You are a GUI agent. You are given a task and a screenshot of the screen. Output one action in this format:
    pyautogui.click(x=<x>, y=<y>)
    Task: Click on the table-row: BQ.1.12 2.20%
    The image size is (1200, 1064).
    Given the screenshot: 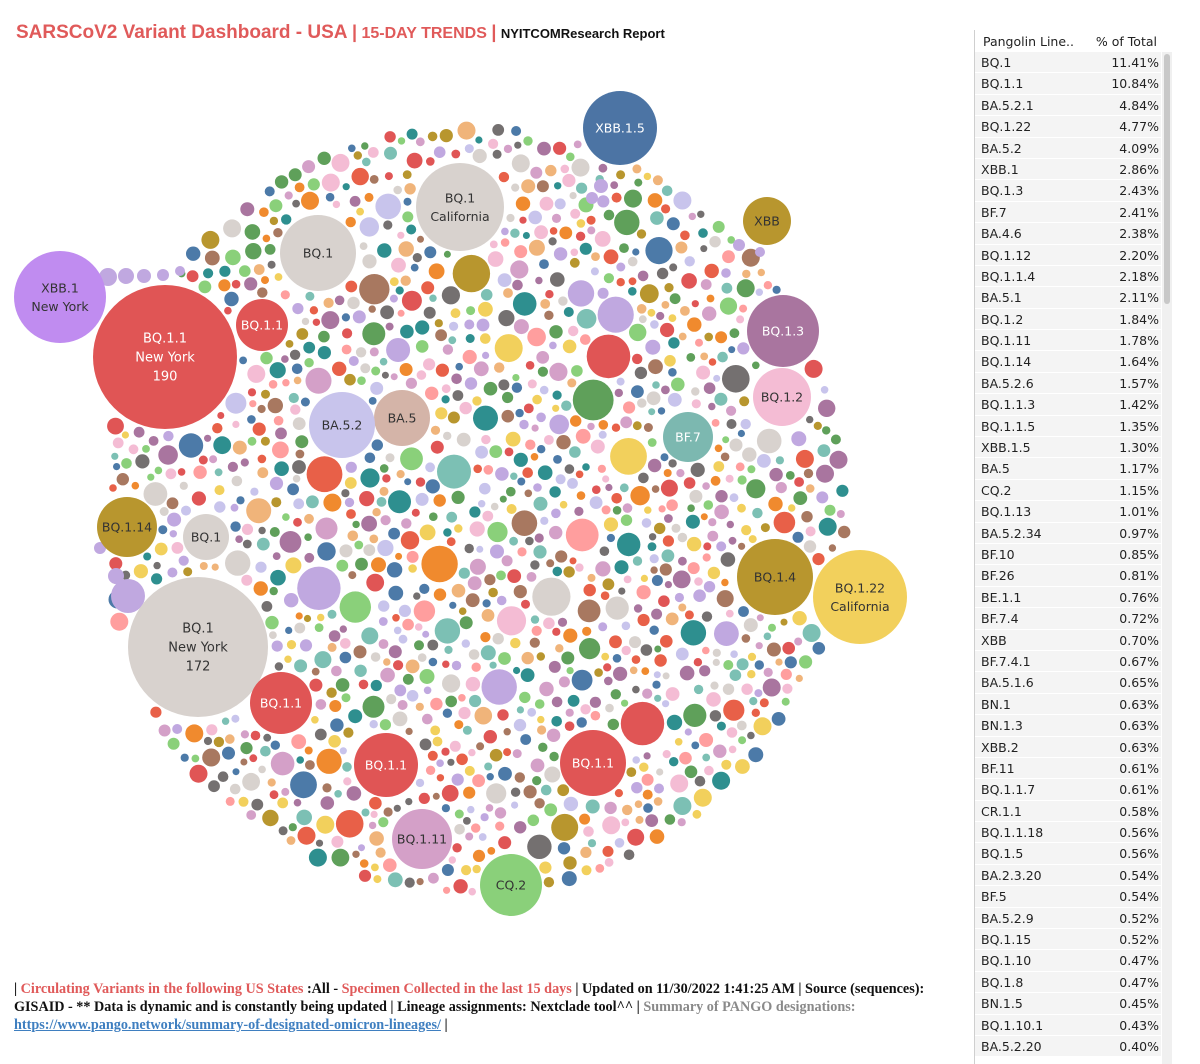 What is the action you would take?
    pyautogui.click(x=1068, y=254)
    